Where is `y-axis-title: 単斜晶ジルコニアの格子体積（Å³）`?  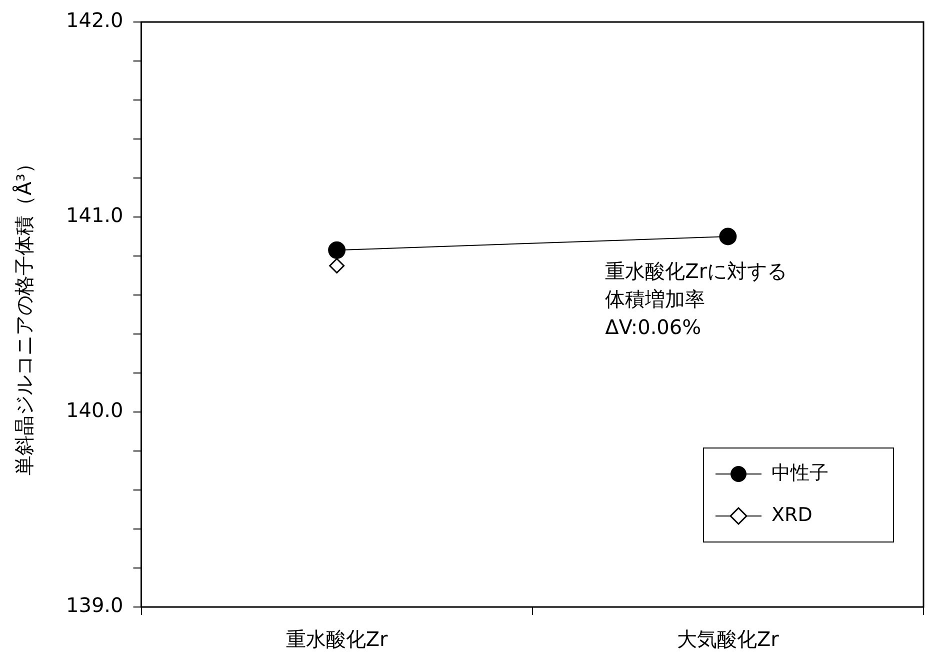 y-axis-title: 単斜晶ジルコニアの格子体積（Å³） is located at coordinates (24, 315).